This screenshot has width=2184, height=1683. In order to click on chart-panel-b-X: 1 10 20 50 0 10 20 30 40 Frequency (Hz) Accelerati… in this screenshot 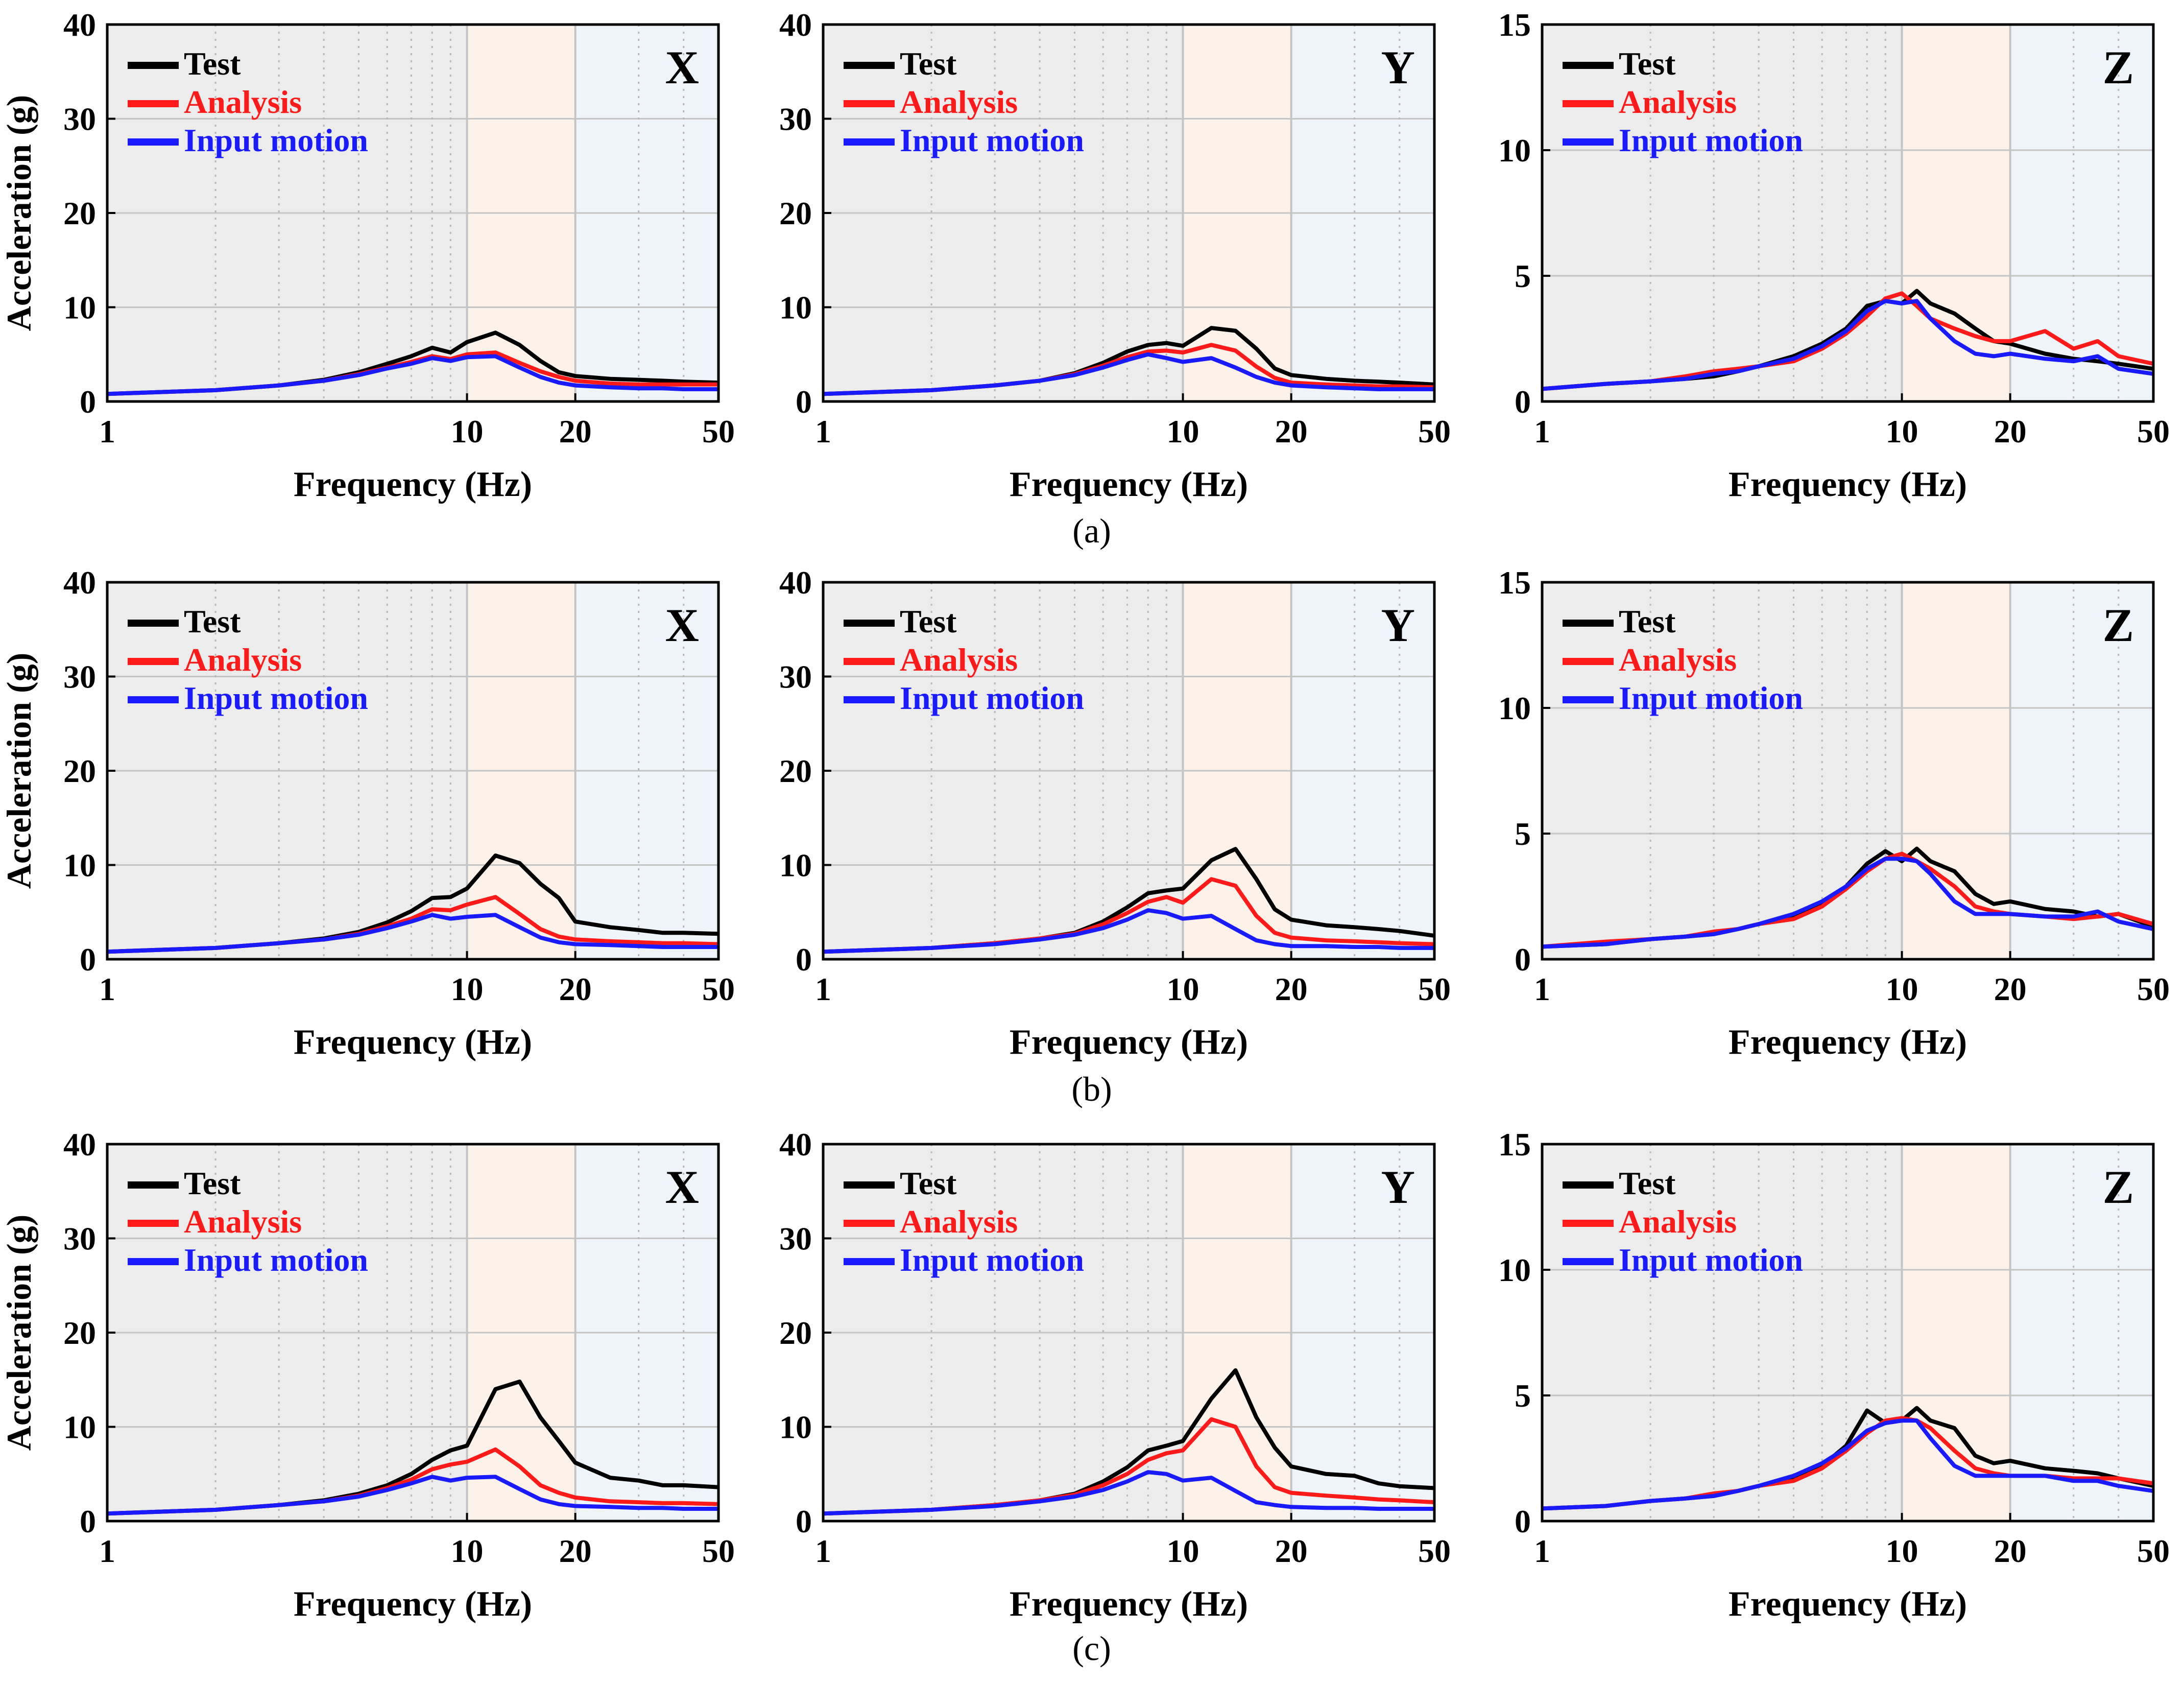, I will do `click(367, 813)`.